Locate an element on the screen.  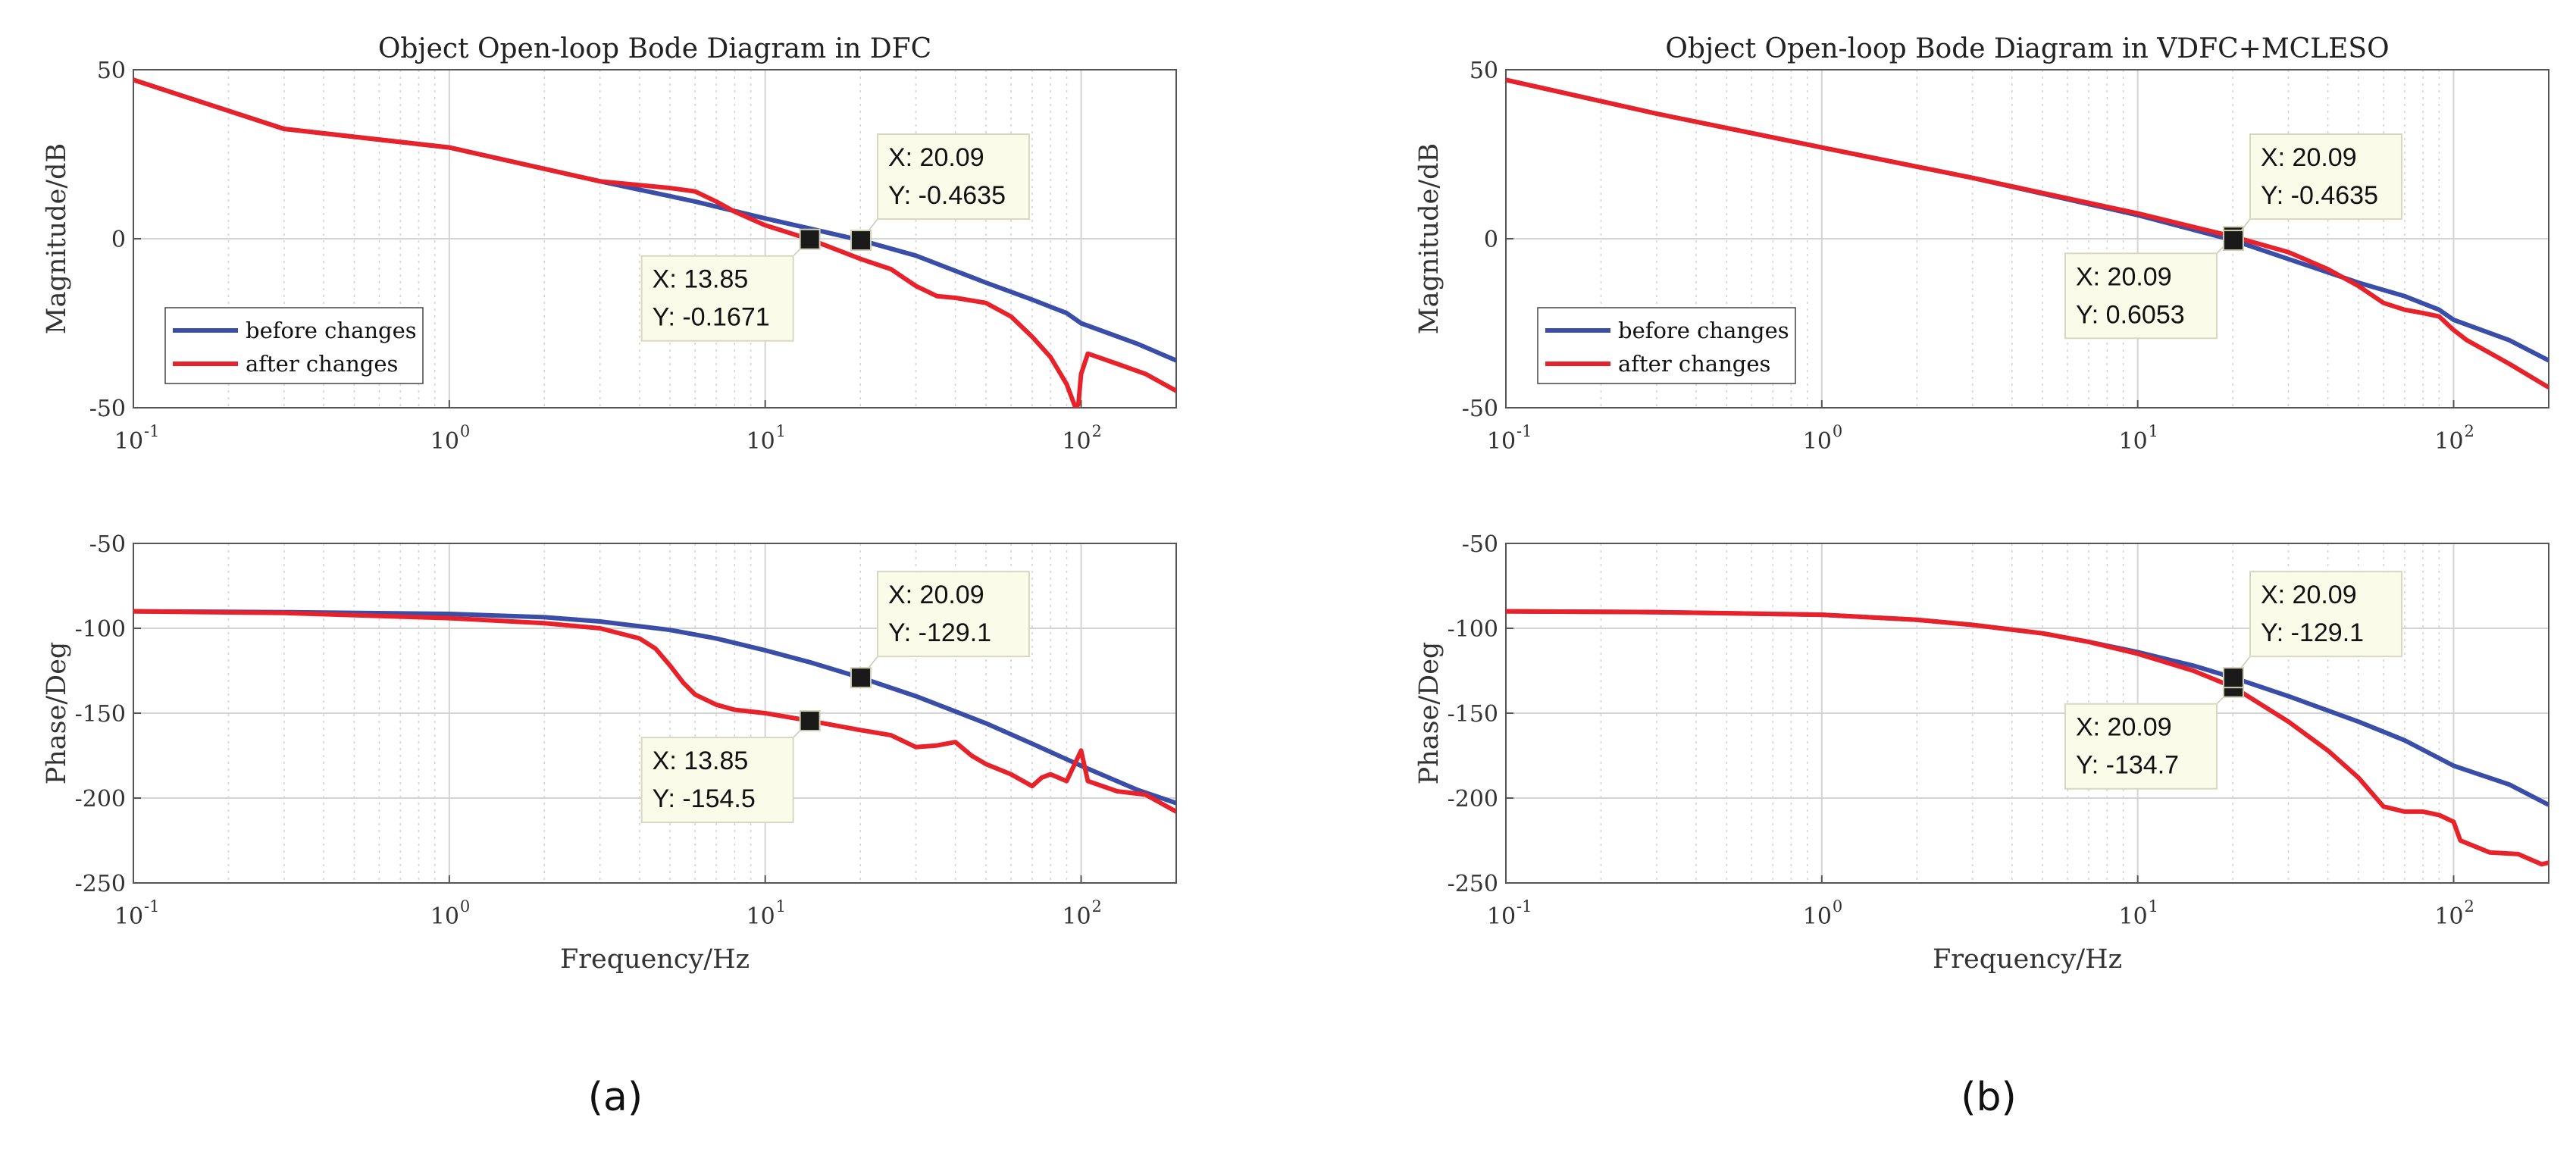
legend-label: after changes is located at coordinates (1694, 364).